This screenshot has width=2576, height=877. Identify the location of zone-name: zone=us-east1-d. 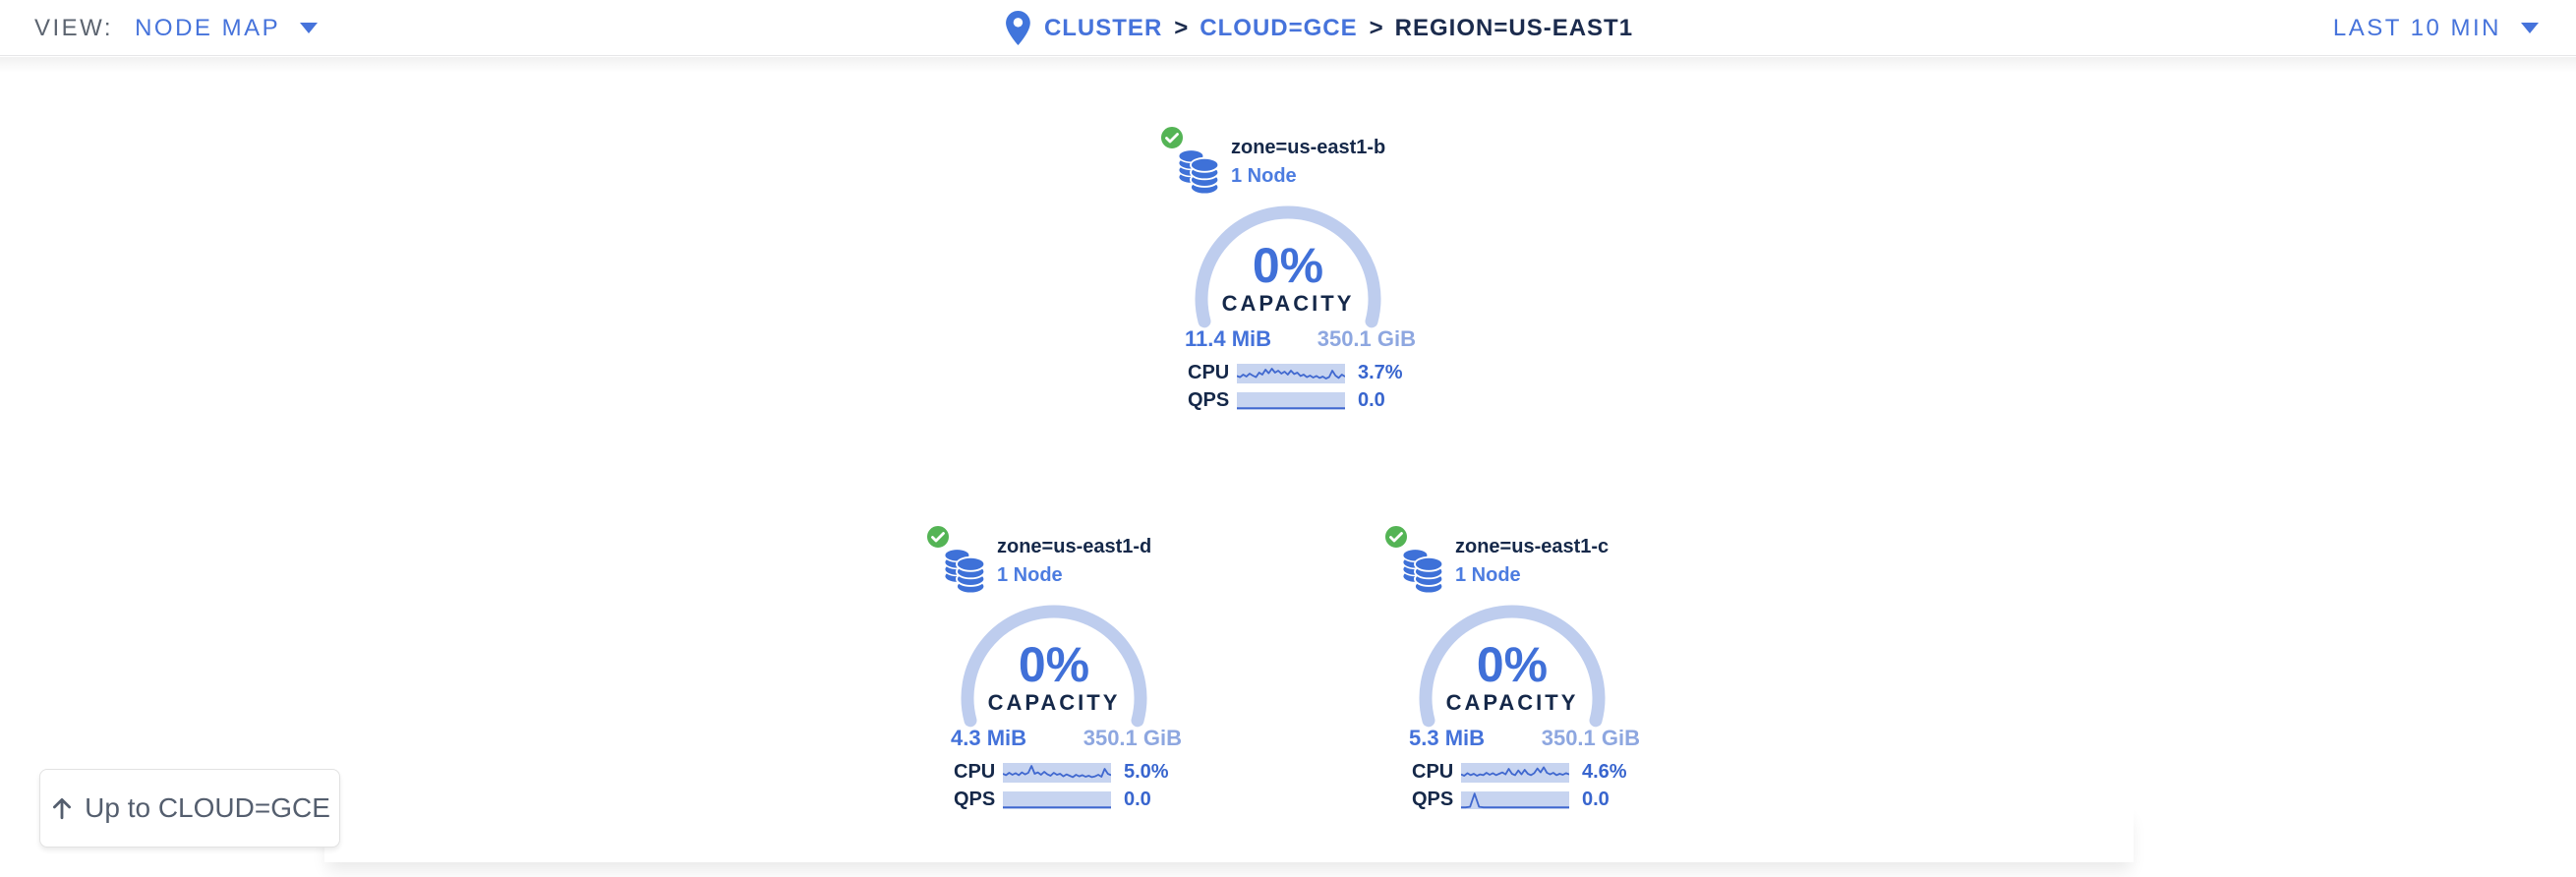
(1074, 546).